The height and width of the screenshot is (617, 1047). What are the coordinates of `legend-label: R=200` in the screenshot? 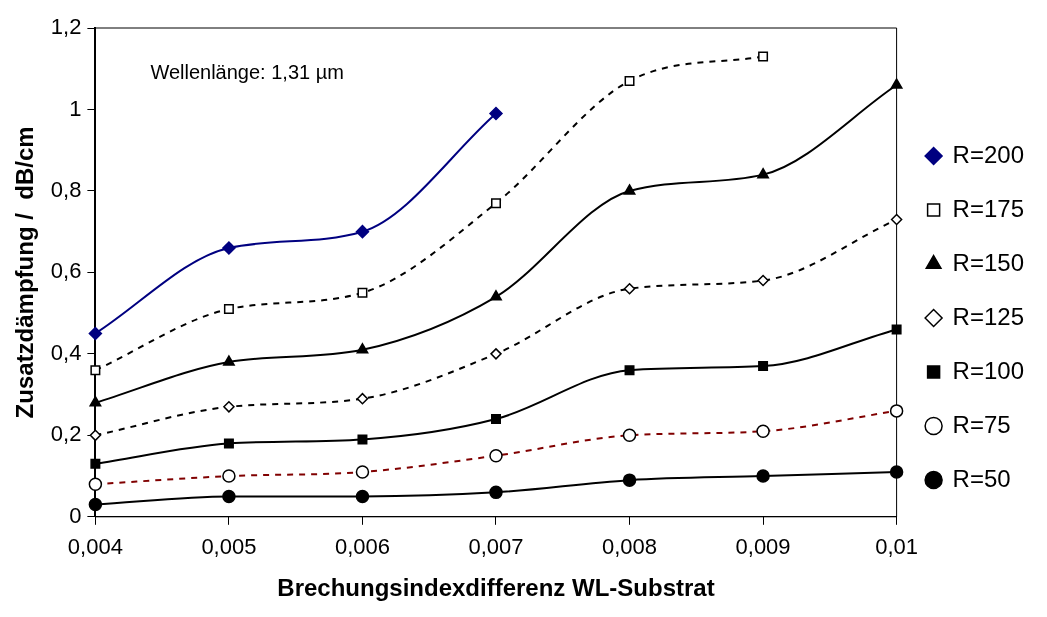 It's located at (988, 154).